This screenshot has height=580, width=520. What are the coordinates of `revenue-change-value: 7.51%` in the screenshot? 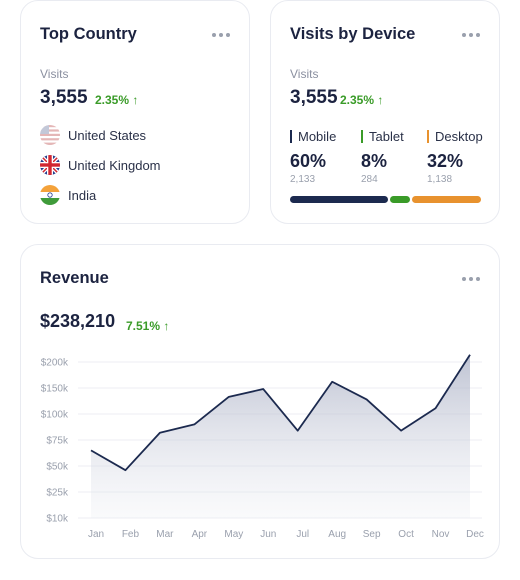 It's located at (143, 326).